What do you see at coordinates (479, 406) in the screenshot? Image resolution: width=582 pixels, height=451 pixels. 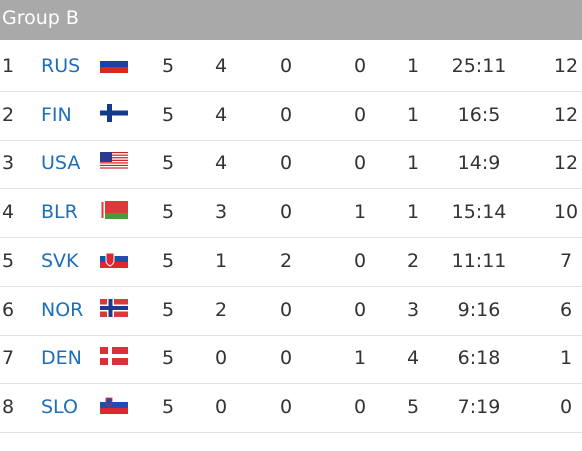 I see `stat-cell: 7:19` at bounding box center [479, 406].